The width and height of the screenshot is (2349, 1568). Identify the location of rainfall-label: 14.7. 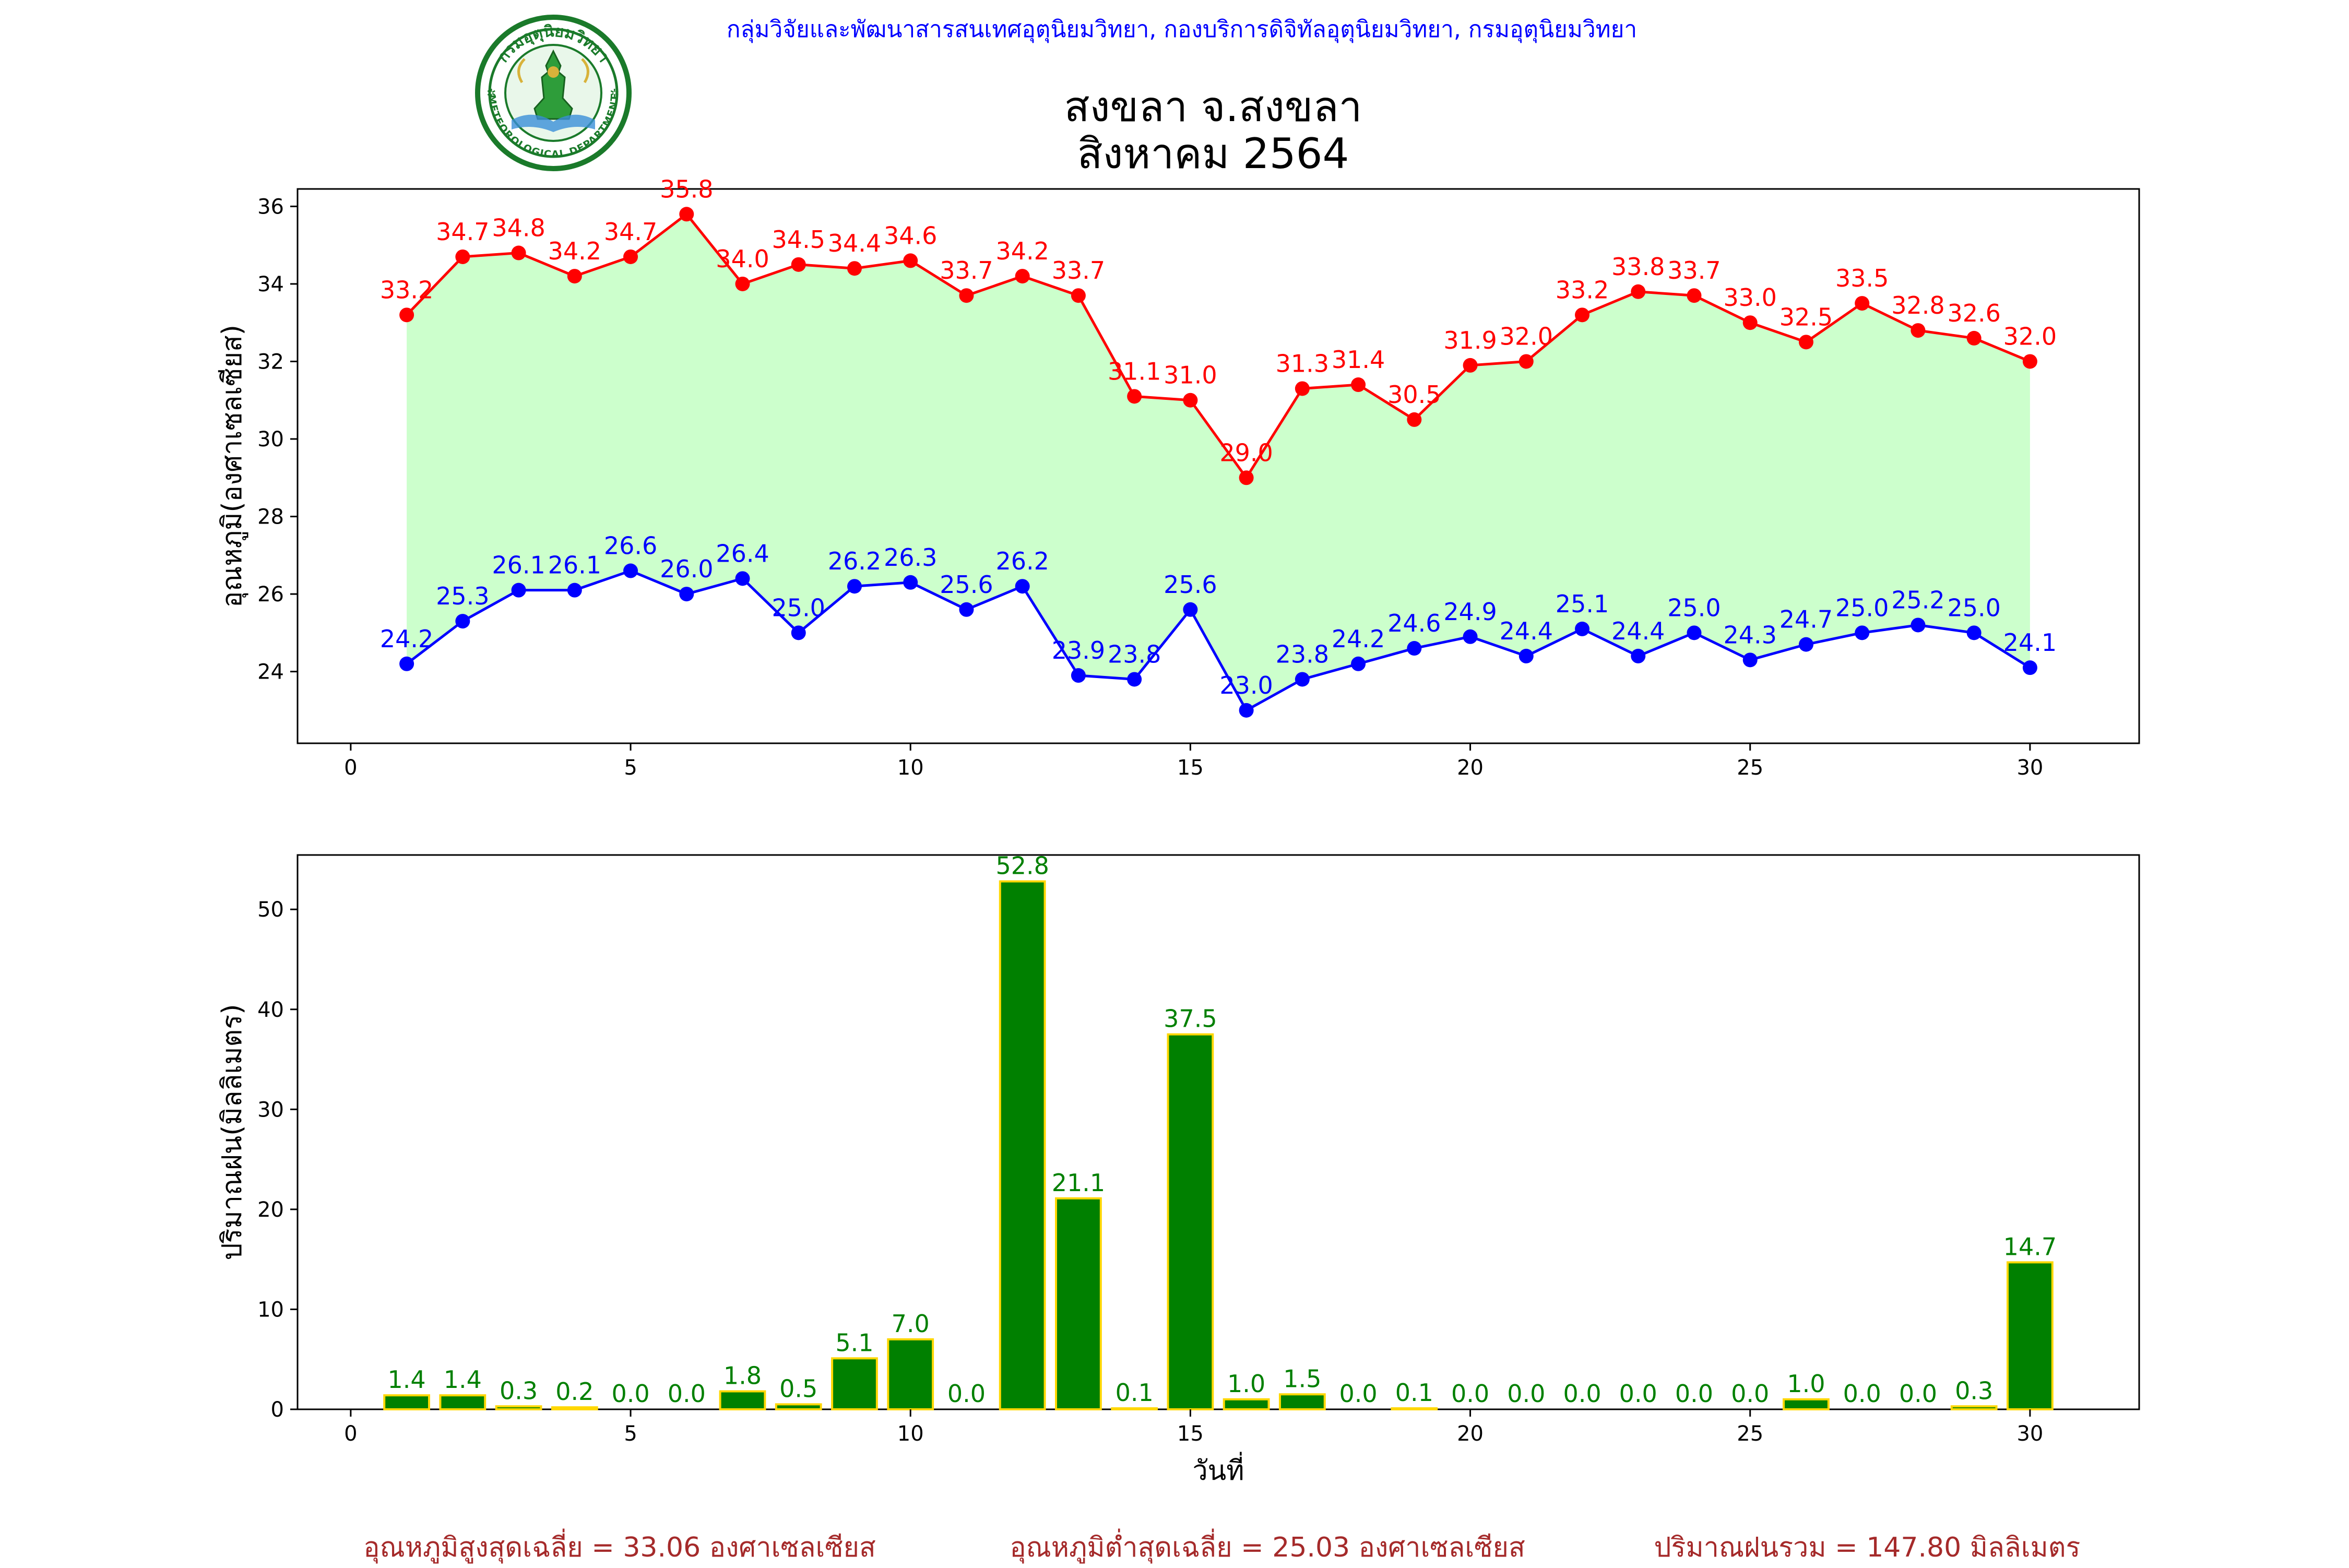
(2030, 1246).